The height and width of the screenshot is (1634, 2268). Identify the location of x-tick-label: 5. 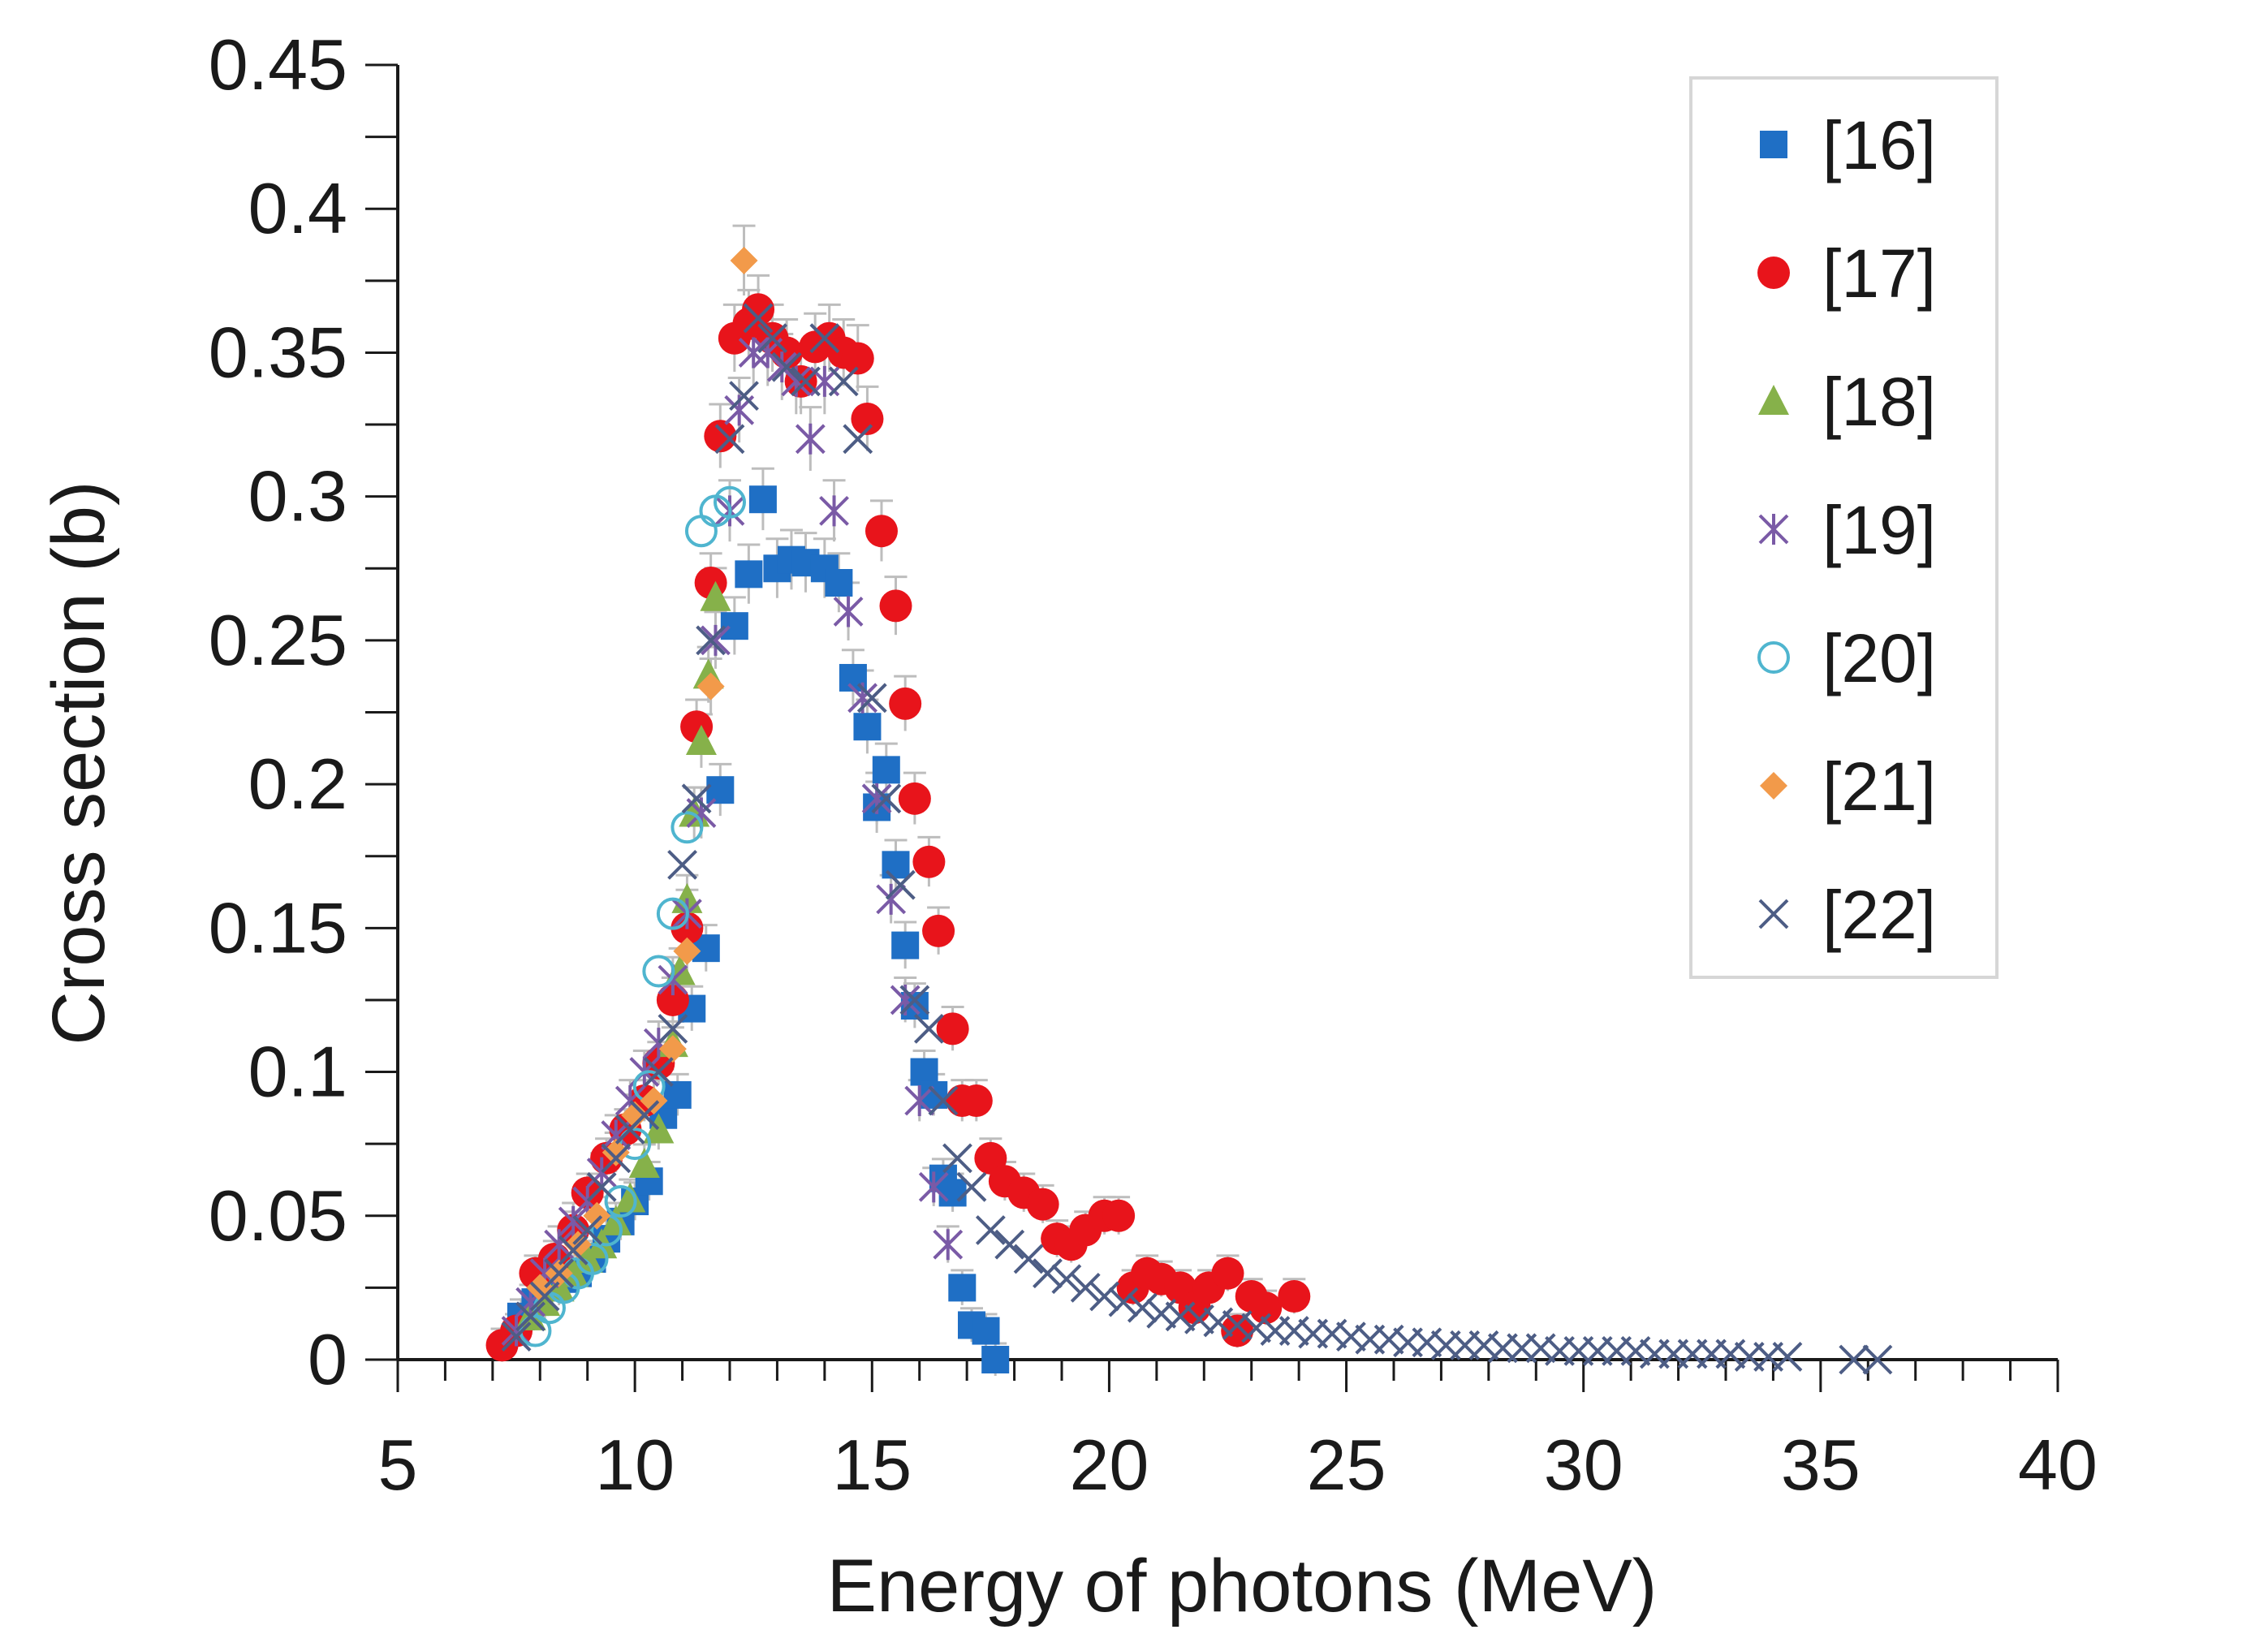
(398, 1465).